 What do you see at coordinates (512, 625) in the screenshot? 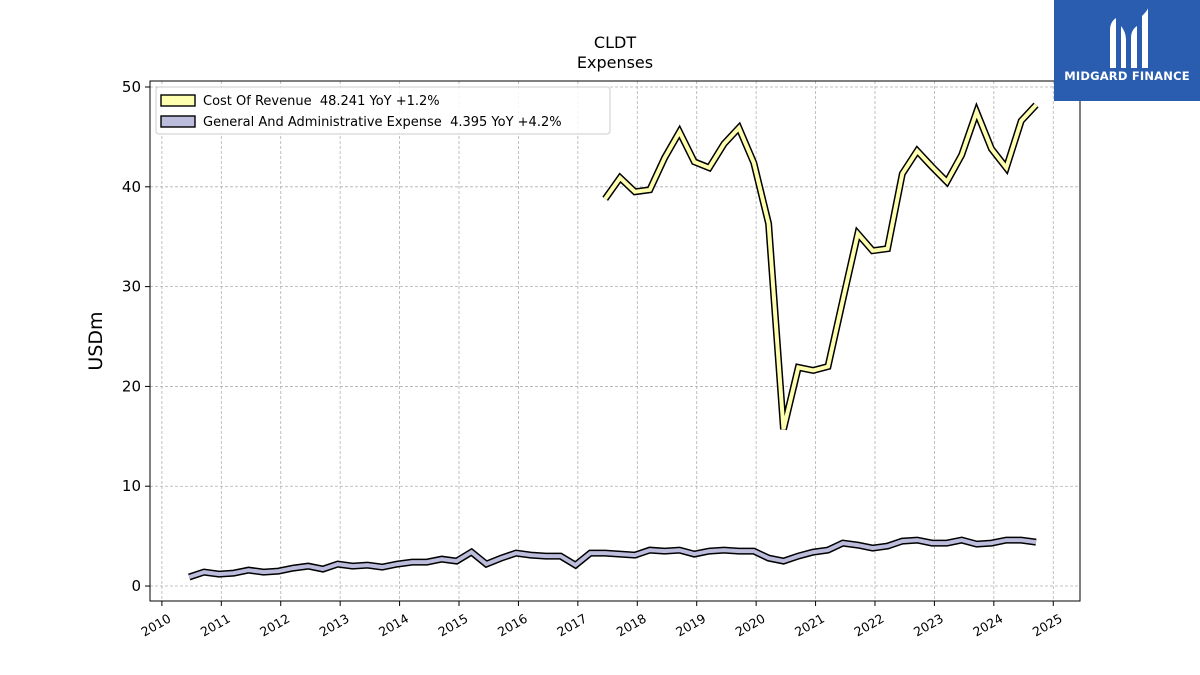
I see `x-tick-label: 2016` at bounding box center [512, 625].